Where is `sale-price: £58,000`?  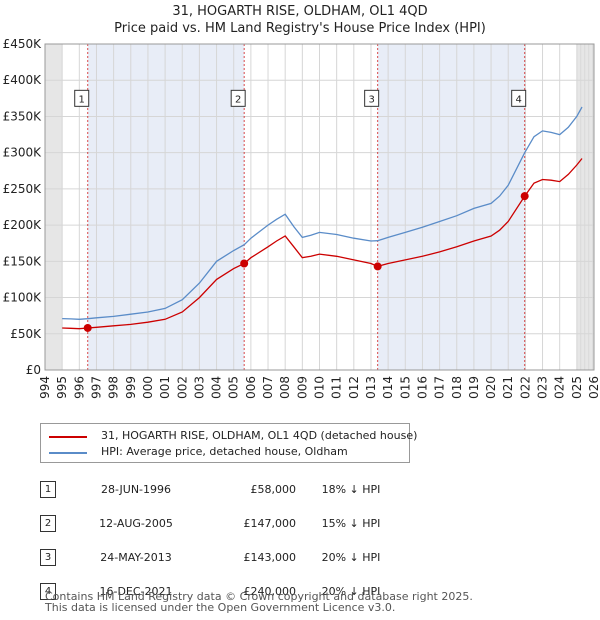 sale-price: £58,000 is located at coordinates (273, 489).